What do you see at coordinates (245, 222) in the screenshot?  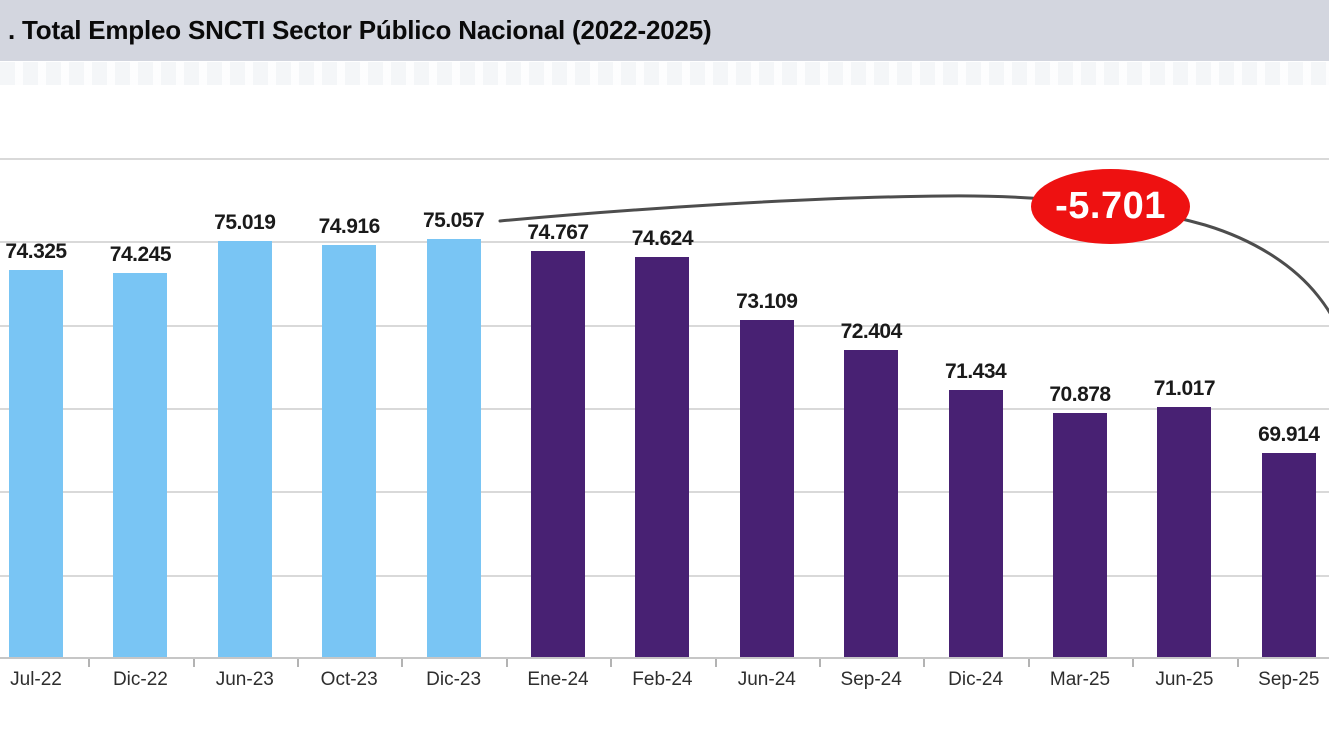 I see `value-label-Jun-23: 75.019` at bounding box center [245, 222].